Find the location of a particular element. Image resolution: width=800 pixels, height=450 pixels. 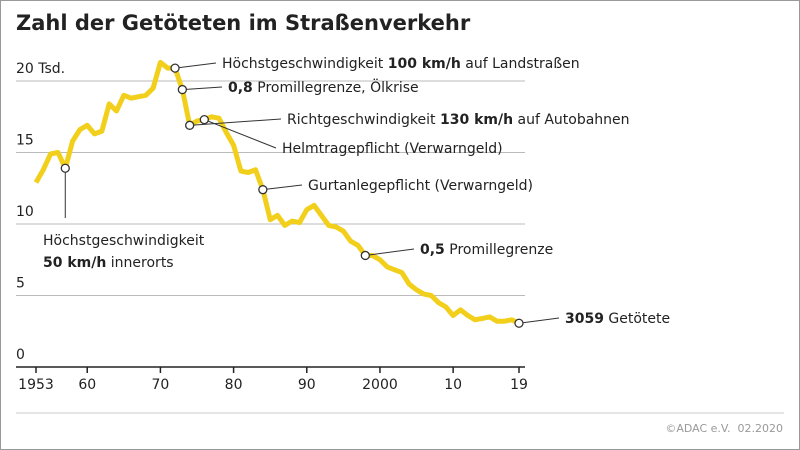

annotation-text: 50 km/h innerorts is located at coordinates (108, 263).